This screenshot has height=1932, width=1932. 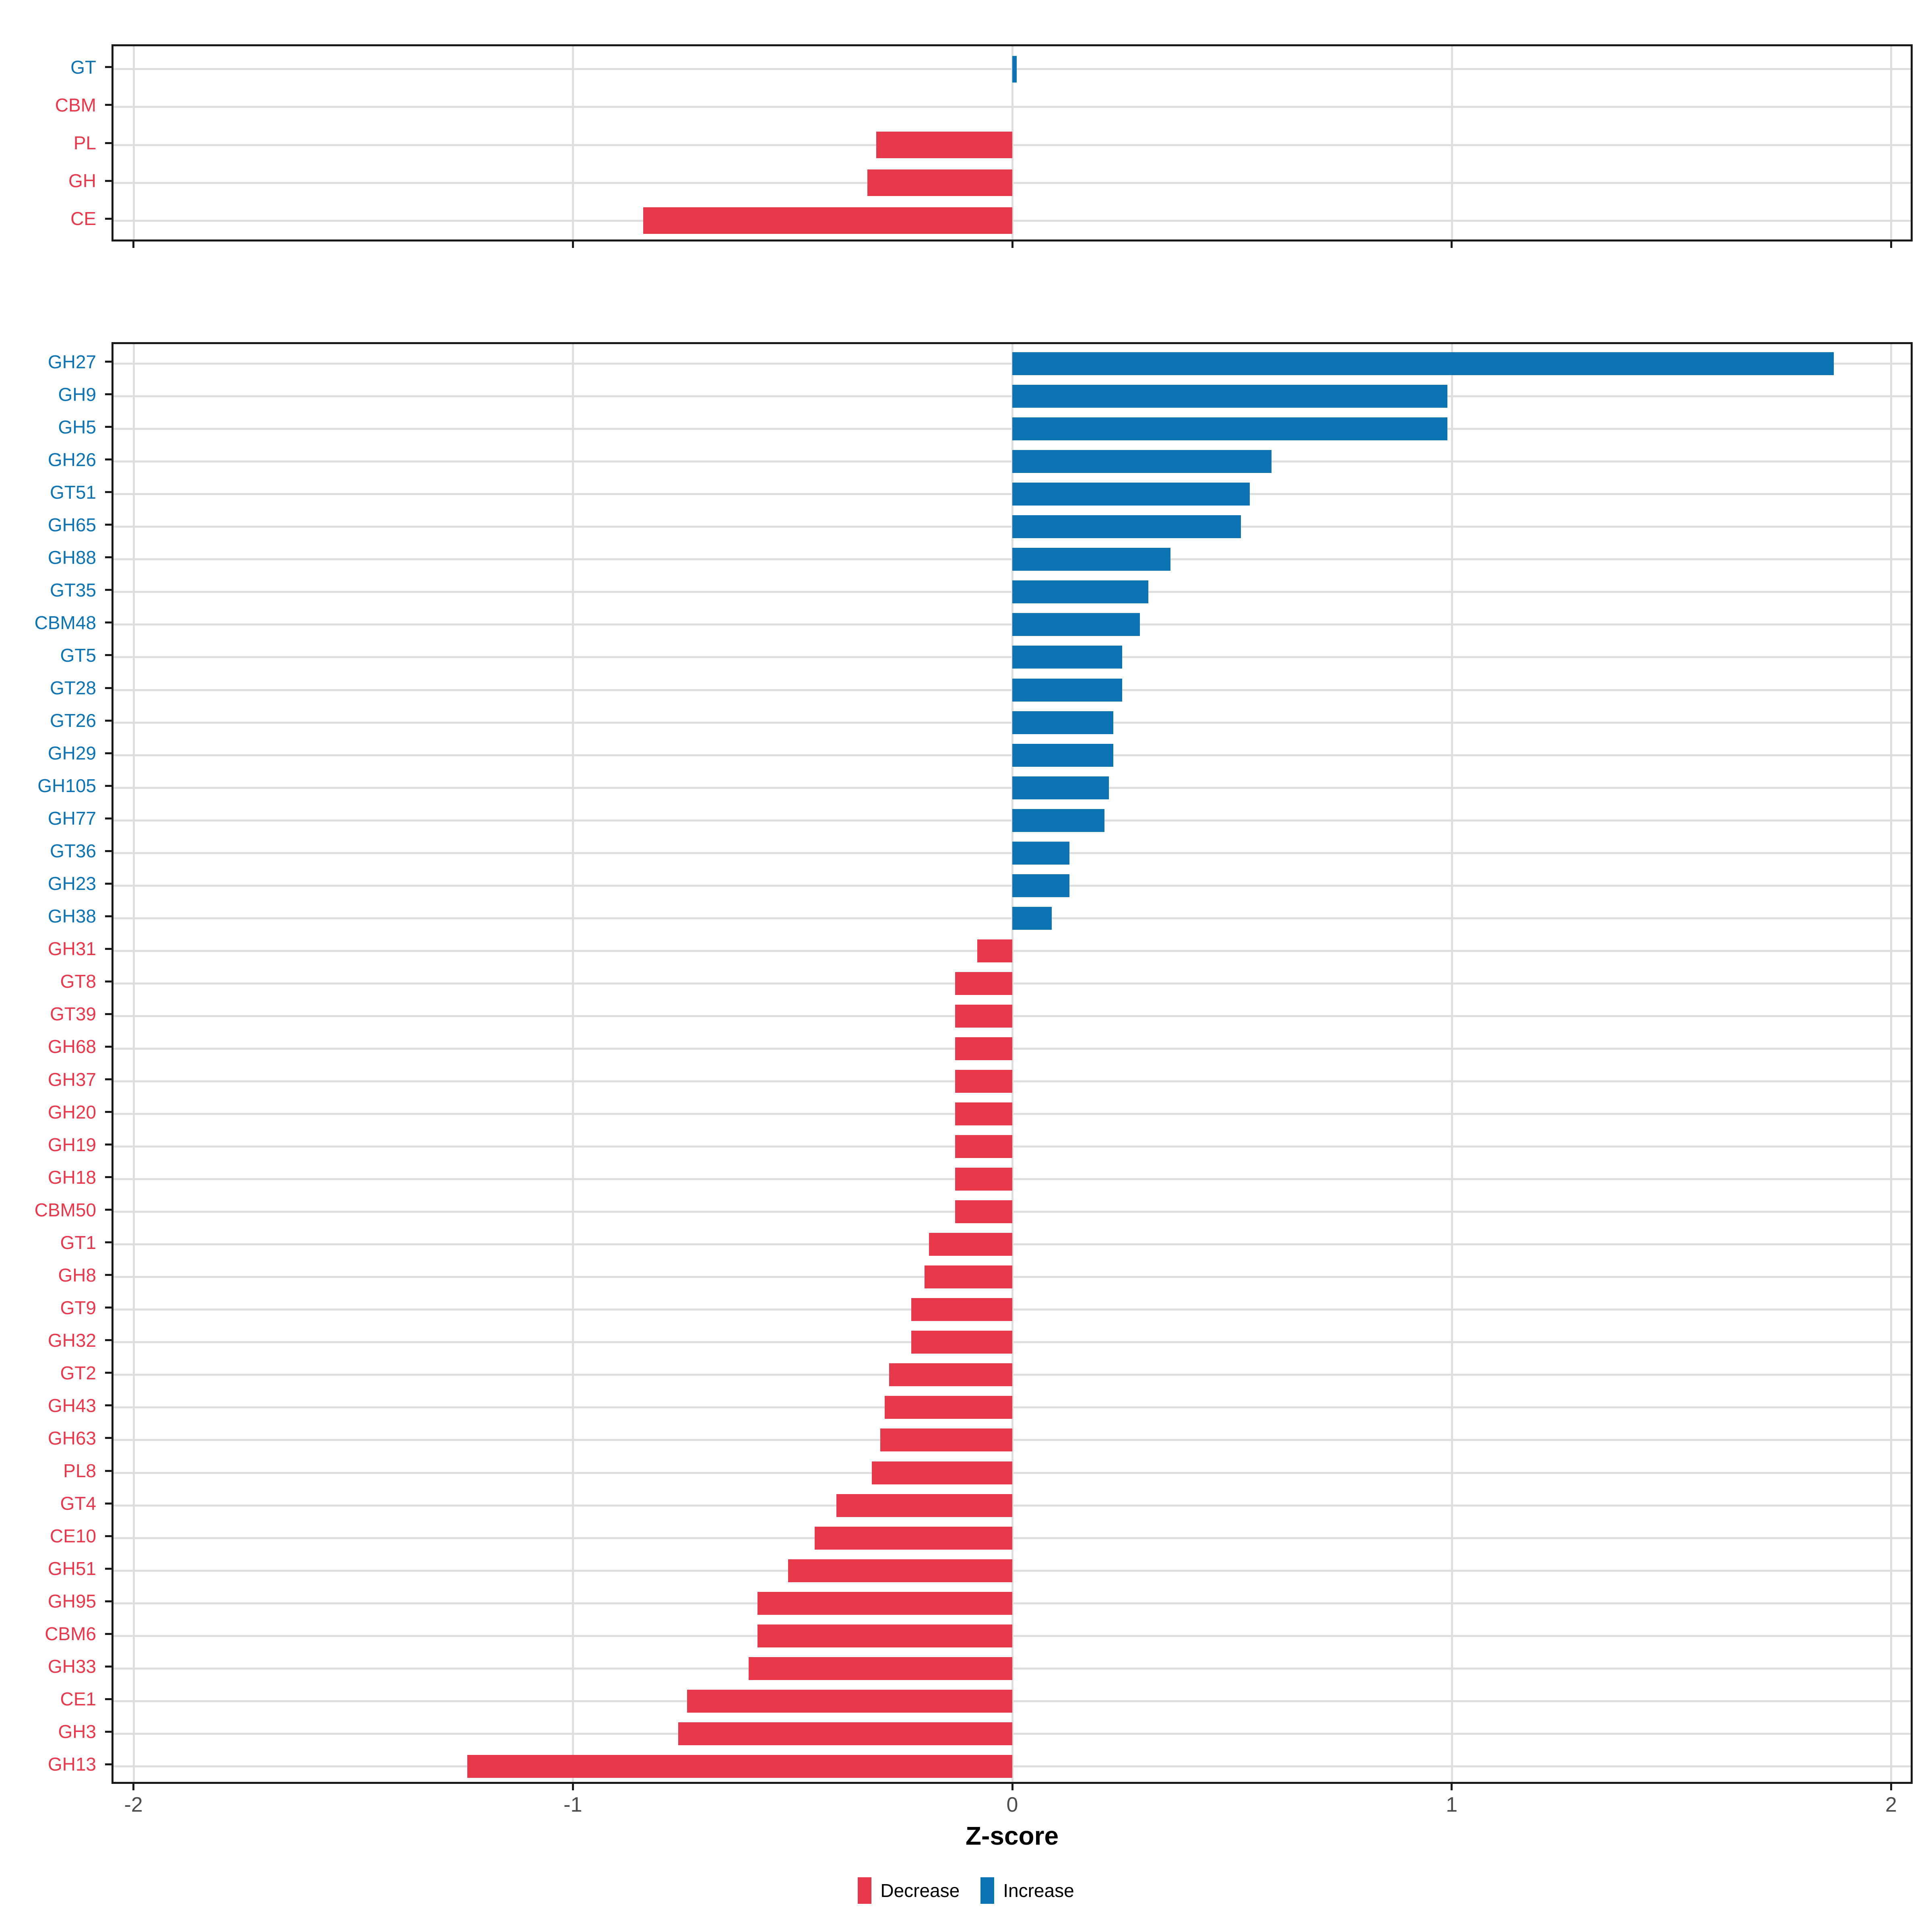 What do you see at coordinates (1063, 755) in the screenshot?
I see `bar-gh29` at bounding box center [1063, 755].